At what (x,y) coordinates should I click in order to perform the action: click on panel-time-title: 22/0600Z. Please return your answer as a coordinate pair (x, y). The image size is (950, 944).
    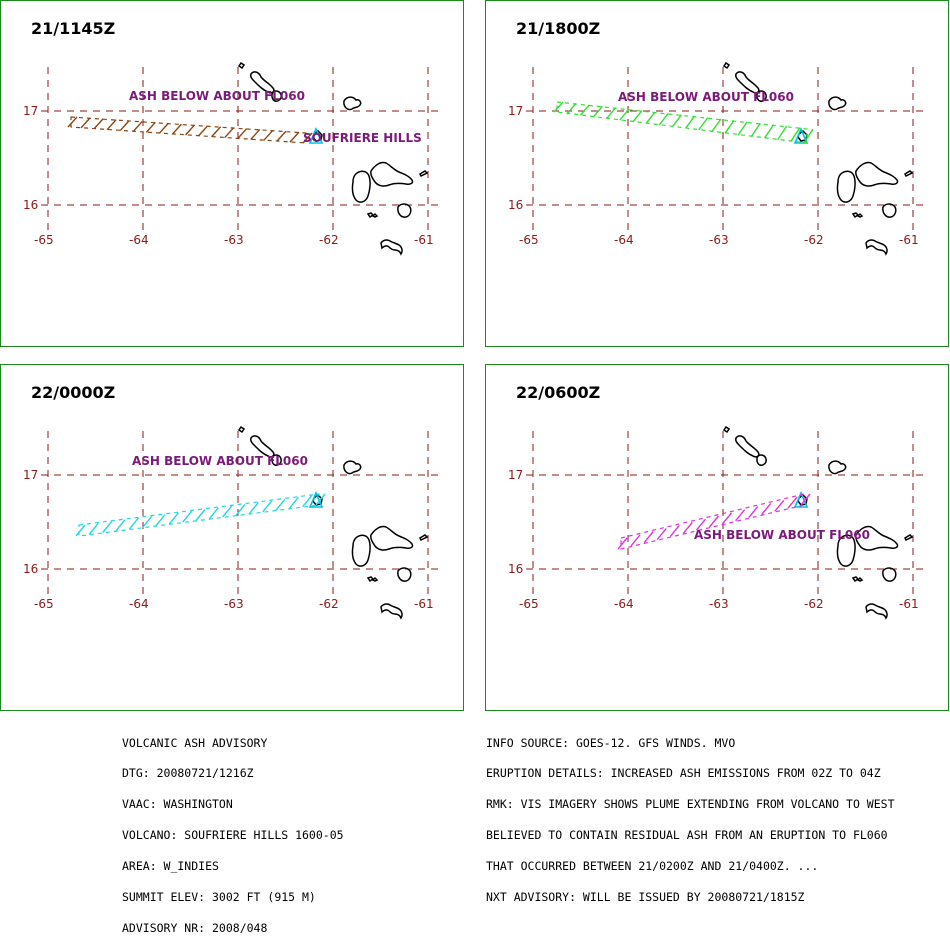
    Looking at the image, I should click on (558, 392).